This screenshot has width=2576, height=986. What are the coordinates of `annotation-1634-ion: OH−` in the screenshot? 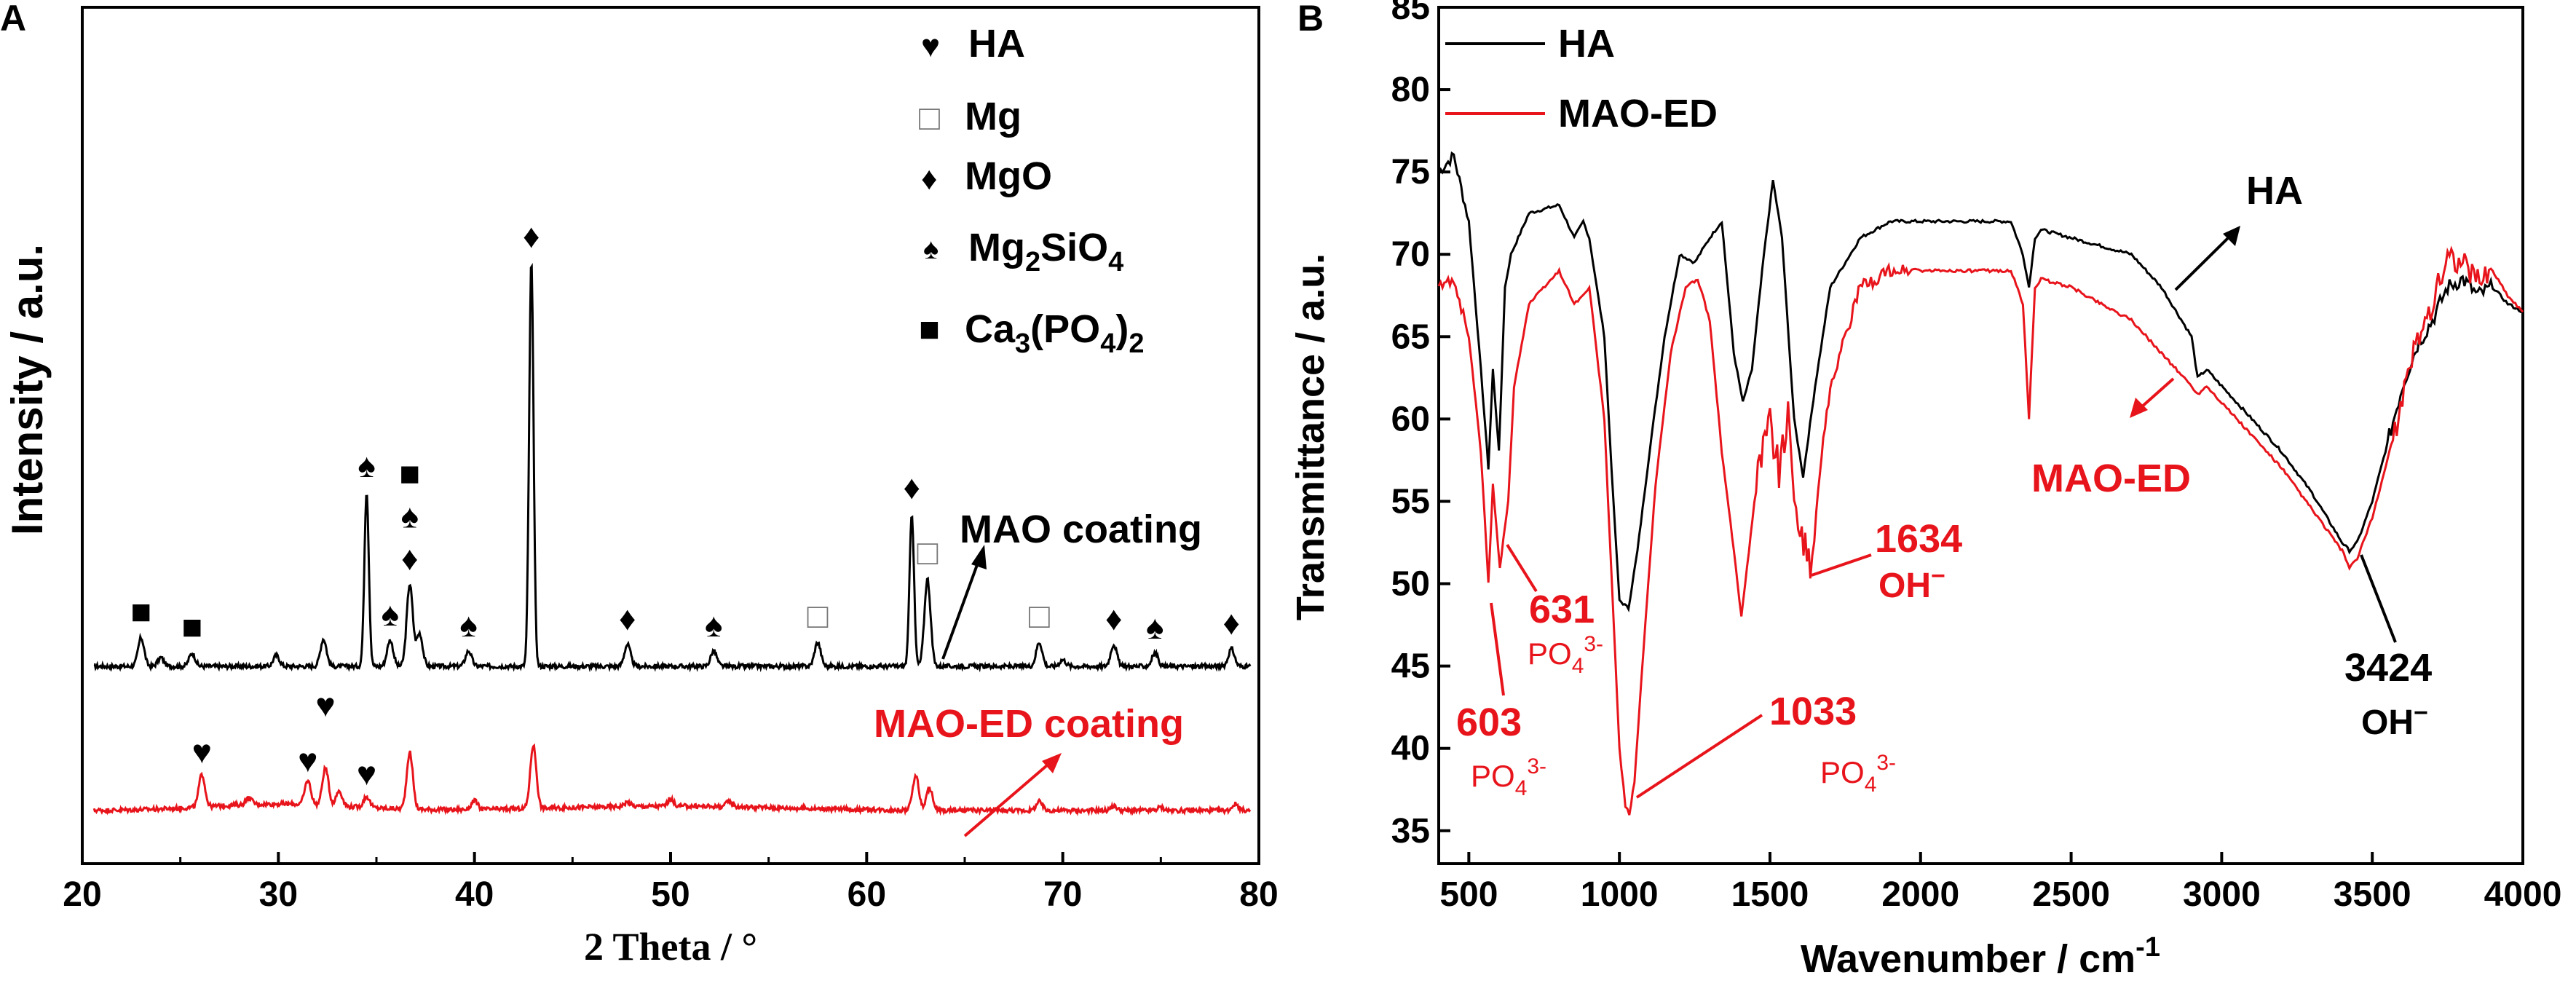 It's located at (1911, 583).